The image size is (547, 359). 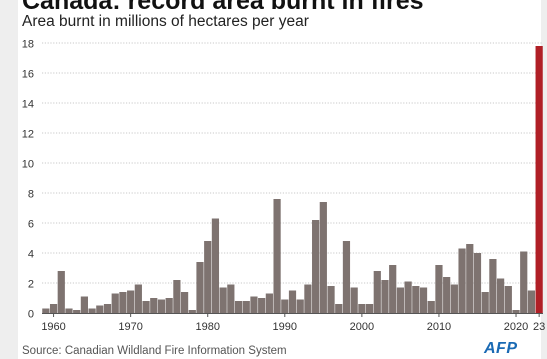 I want to click on y-tick-label: 4, so click(x=31, y=255).